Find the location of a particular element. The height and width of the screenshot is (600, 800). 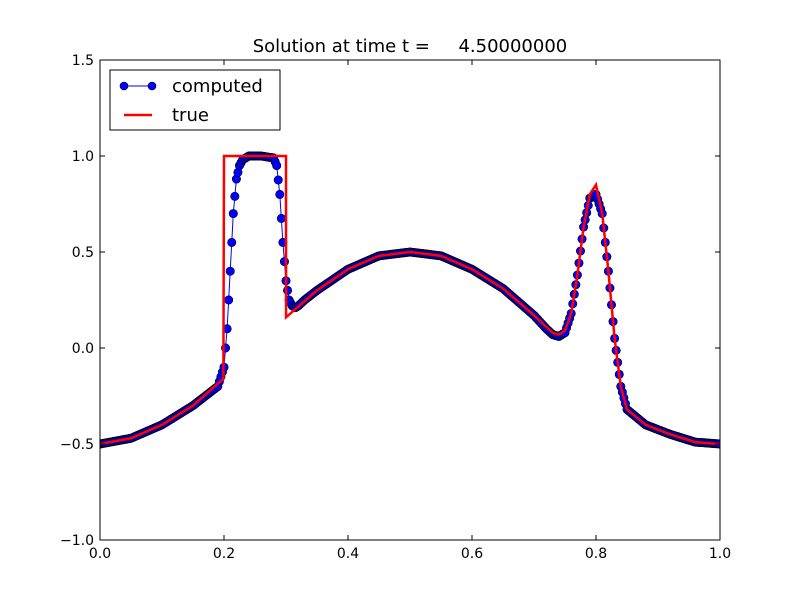

legend-true-label: true is located at coordinates (190, 115).